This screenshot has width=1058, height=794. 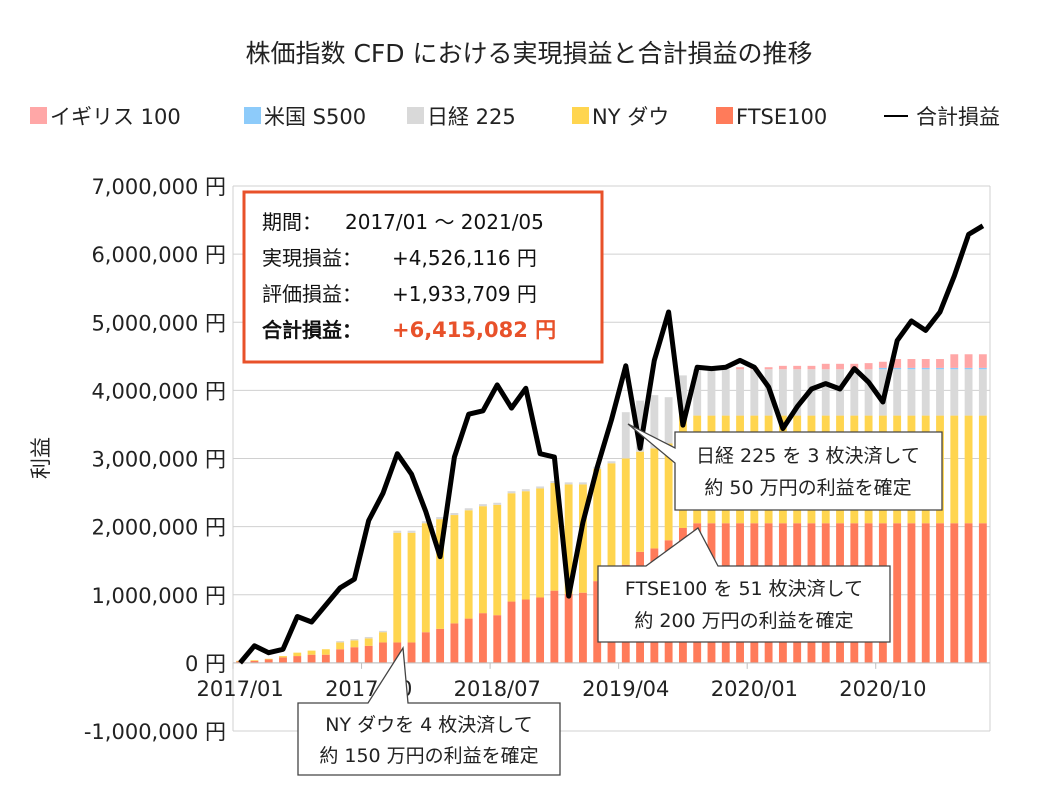 I want to click on unrealized-value: +1,933,709 円, so click(x=464, y=294).